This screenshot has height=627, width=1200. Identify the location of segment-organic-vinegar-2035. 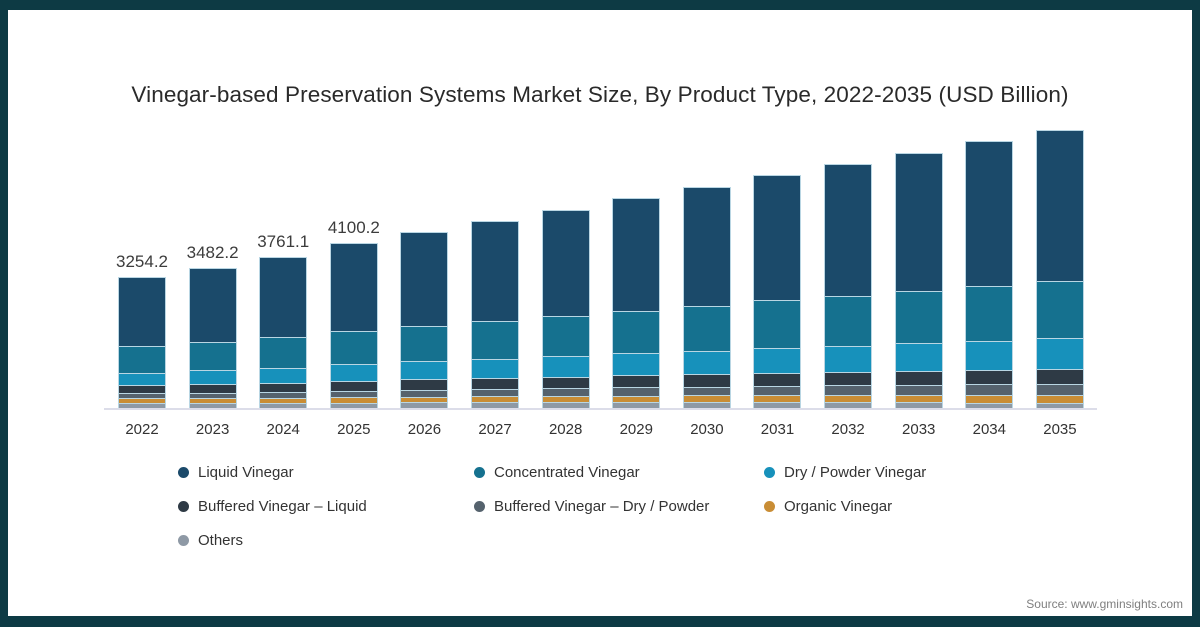
(1059, 398).